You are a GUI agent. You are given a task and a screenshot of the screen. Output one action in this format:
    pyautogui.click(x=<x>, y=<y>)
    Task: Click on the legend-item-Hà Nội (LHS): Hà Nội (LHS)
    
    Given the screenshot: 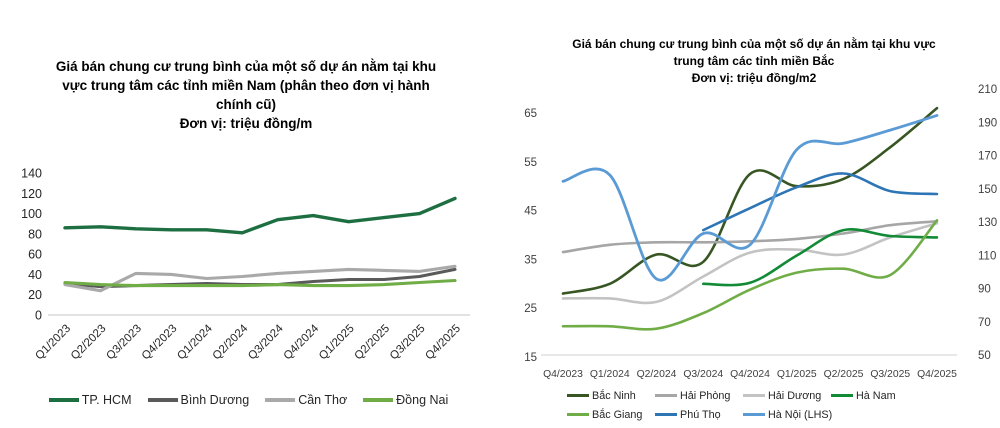 What is the action you would take?
    pyautogui.click(x=788, y=414)
    